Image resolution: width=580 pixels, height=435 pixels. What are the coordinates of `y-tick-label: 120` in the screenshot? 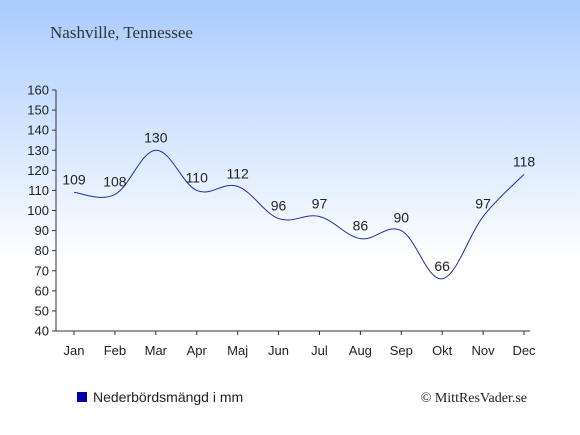 It's located at (38, 170).